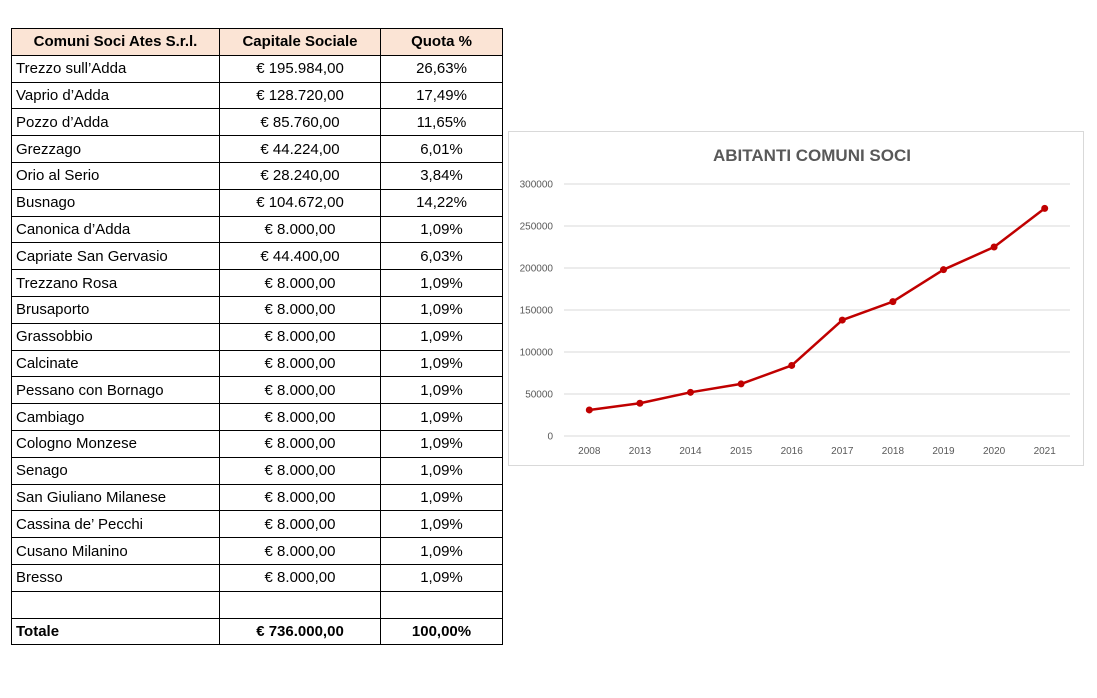 This screenshot has width=1097, height=698. What do you see at coordinates (115, 256) in the screenshot?
I see `cell-comune: Capriate San Gervasio` at bounding box center [115, 256].